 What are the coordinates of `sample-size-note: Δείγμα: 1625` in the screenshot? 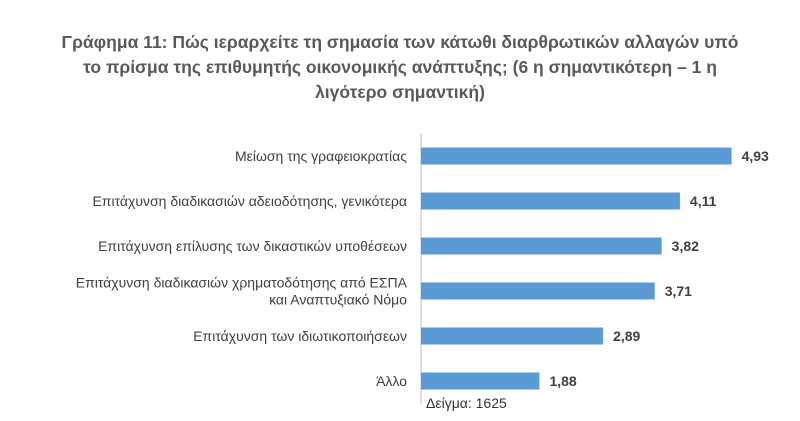 It's located at (466, 403).